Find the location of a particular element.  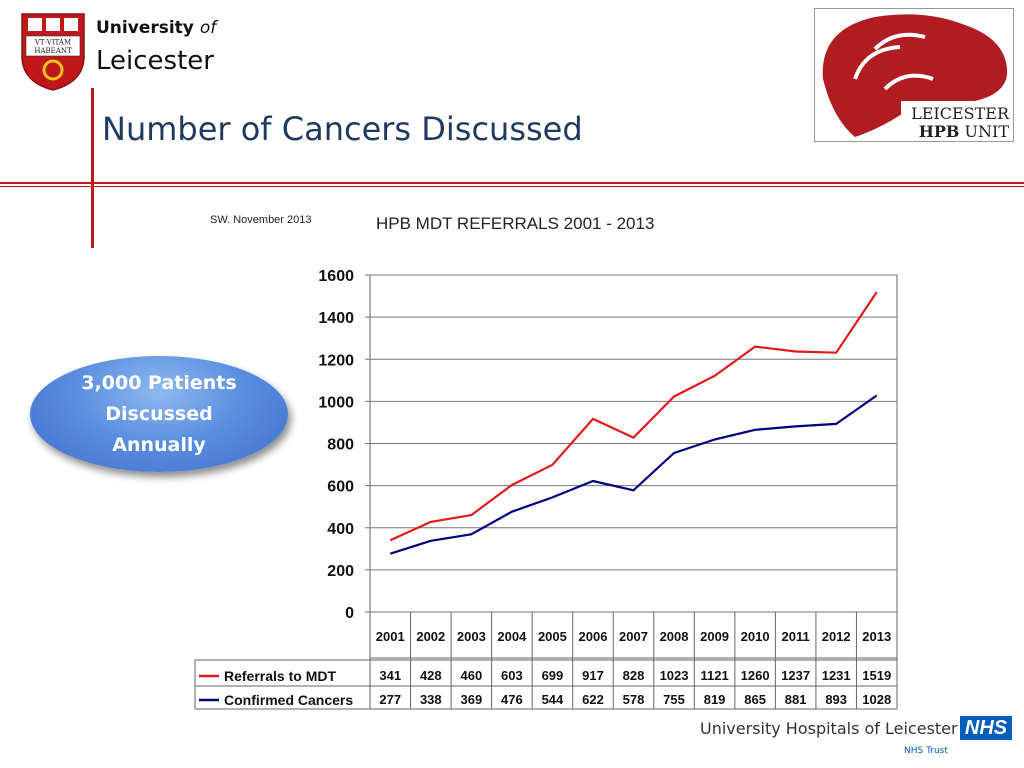

x-category-label: 2013 is located at coordinates (876, 636).